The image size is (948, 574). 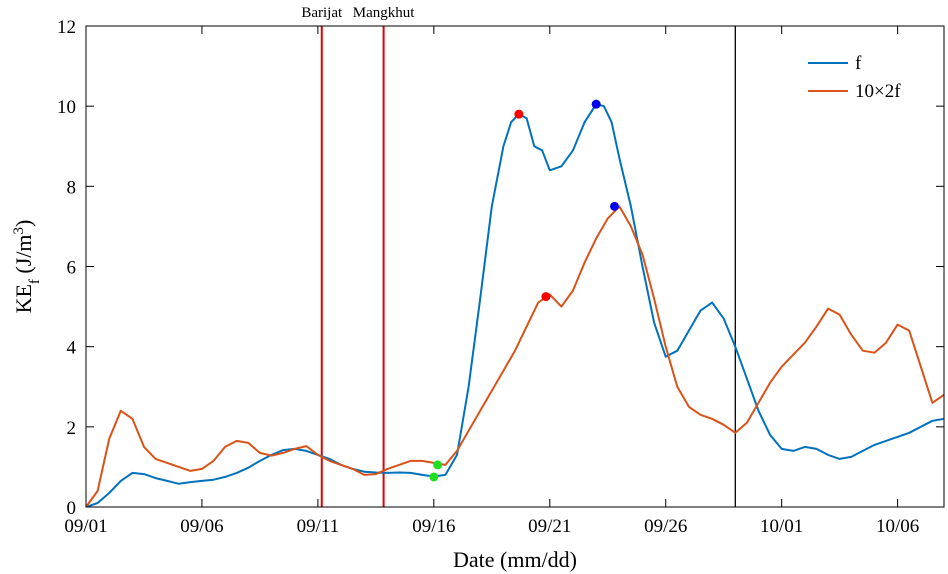 What do you see at coordinates (35, 281) in the screenshot?
I see `y-label-subscript: f` at bounding box center [35, 281].